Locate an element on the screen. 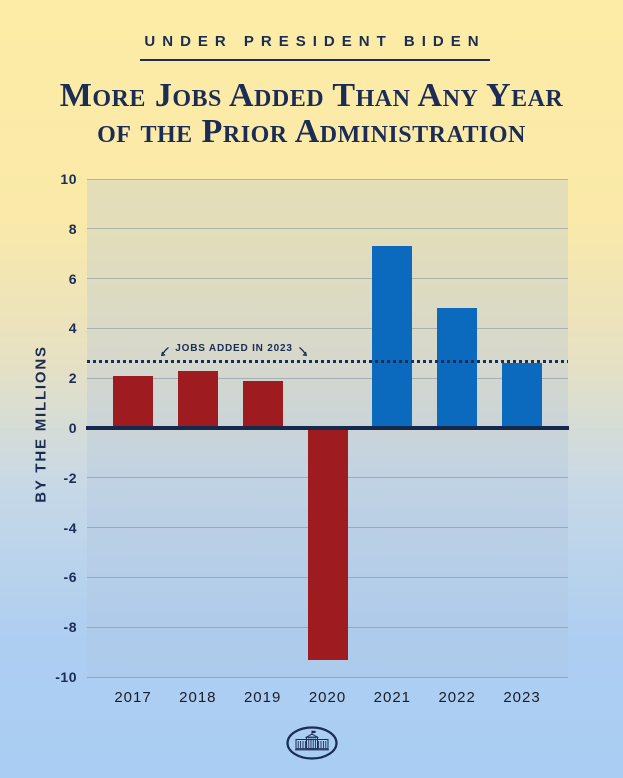  reference-dotted-line is located at coordinates (327, 361).